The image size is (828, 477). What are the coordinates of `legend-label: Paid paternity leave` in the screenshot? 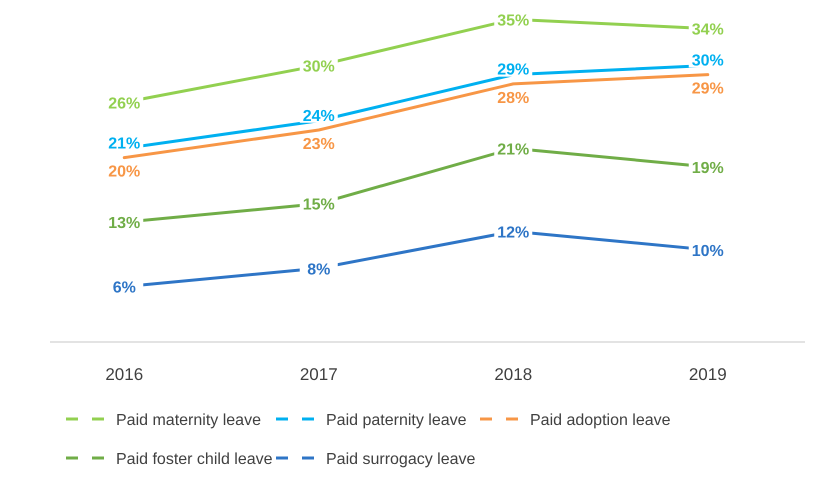 It's located at (396, 420).